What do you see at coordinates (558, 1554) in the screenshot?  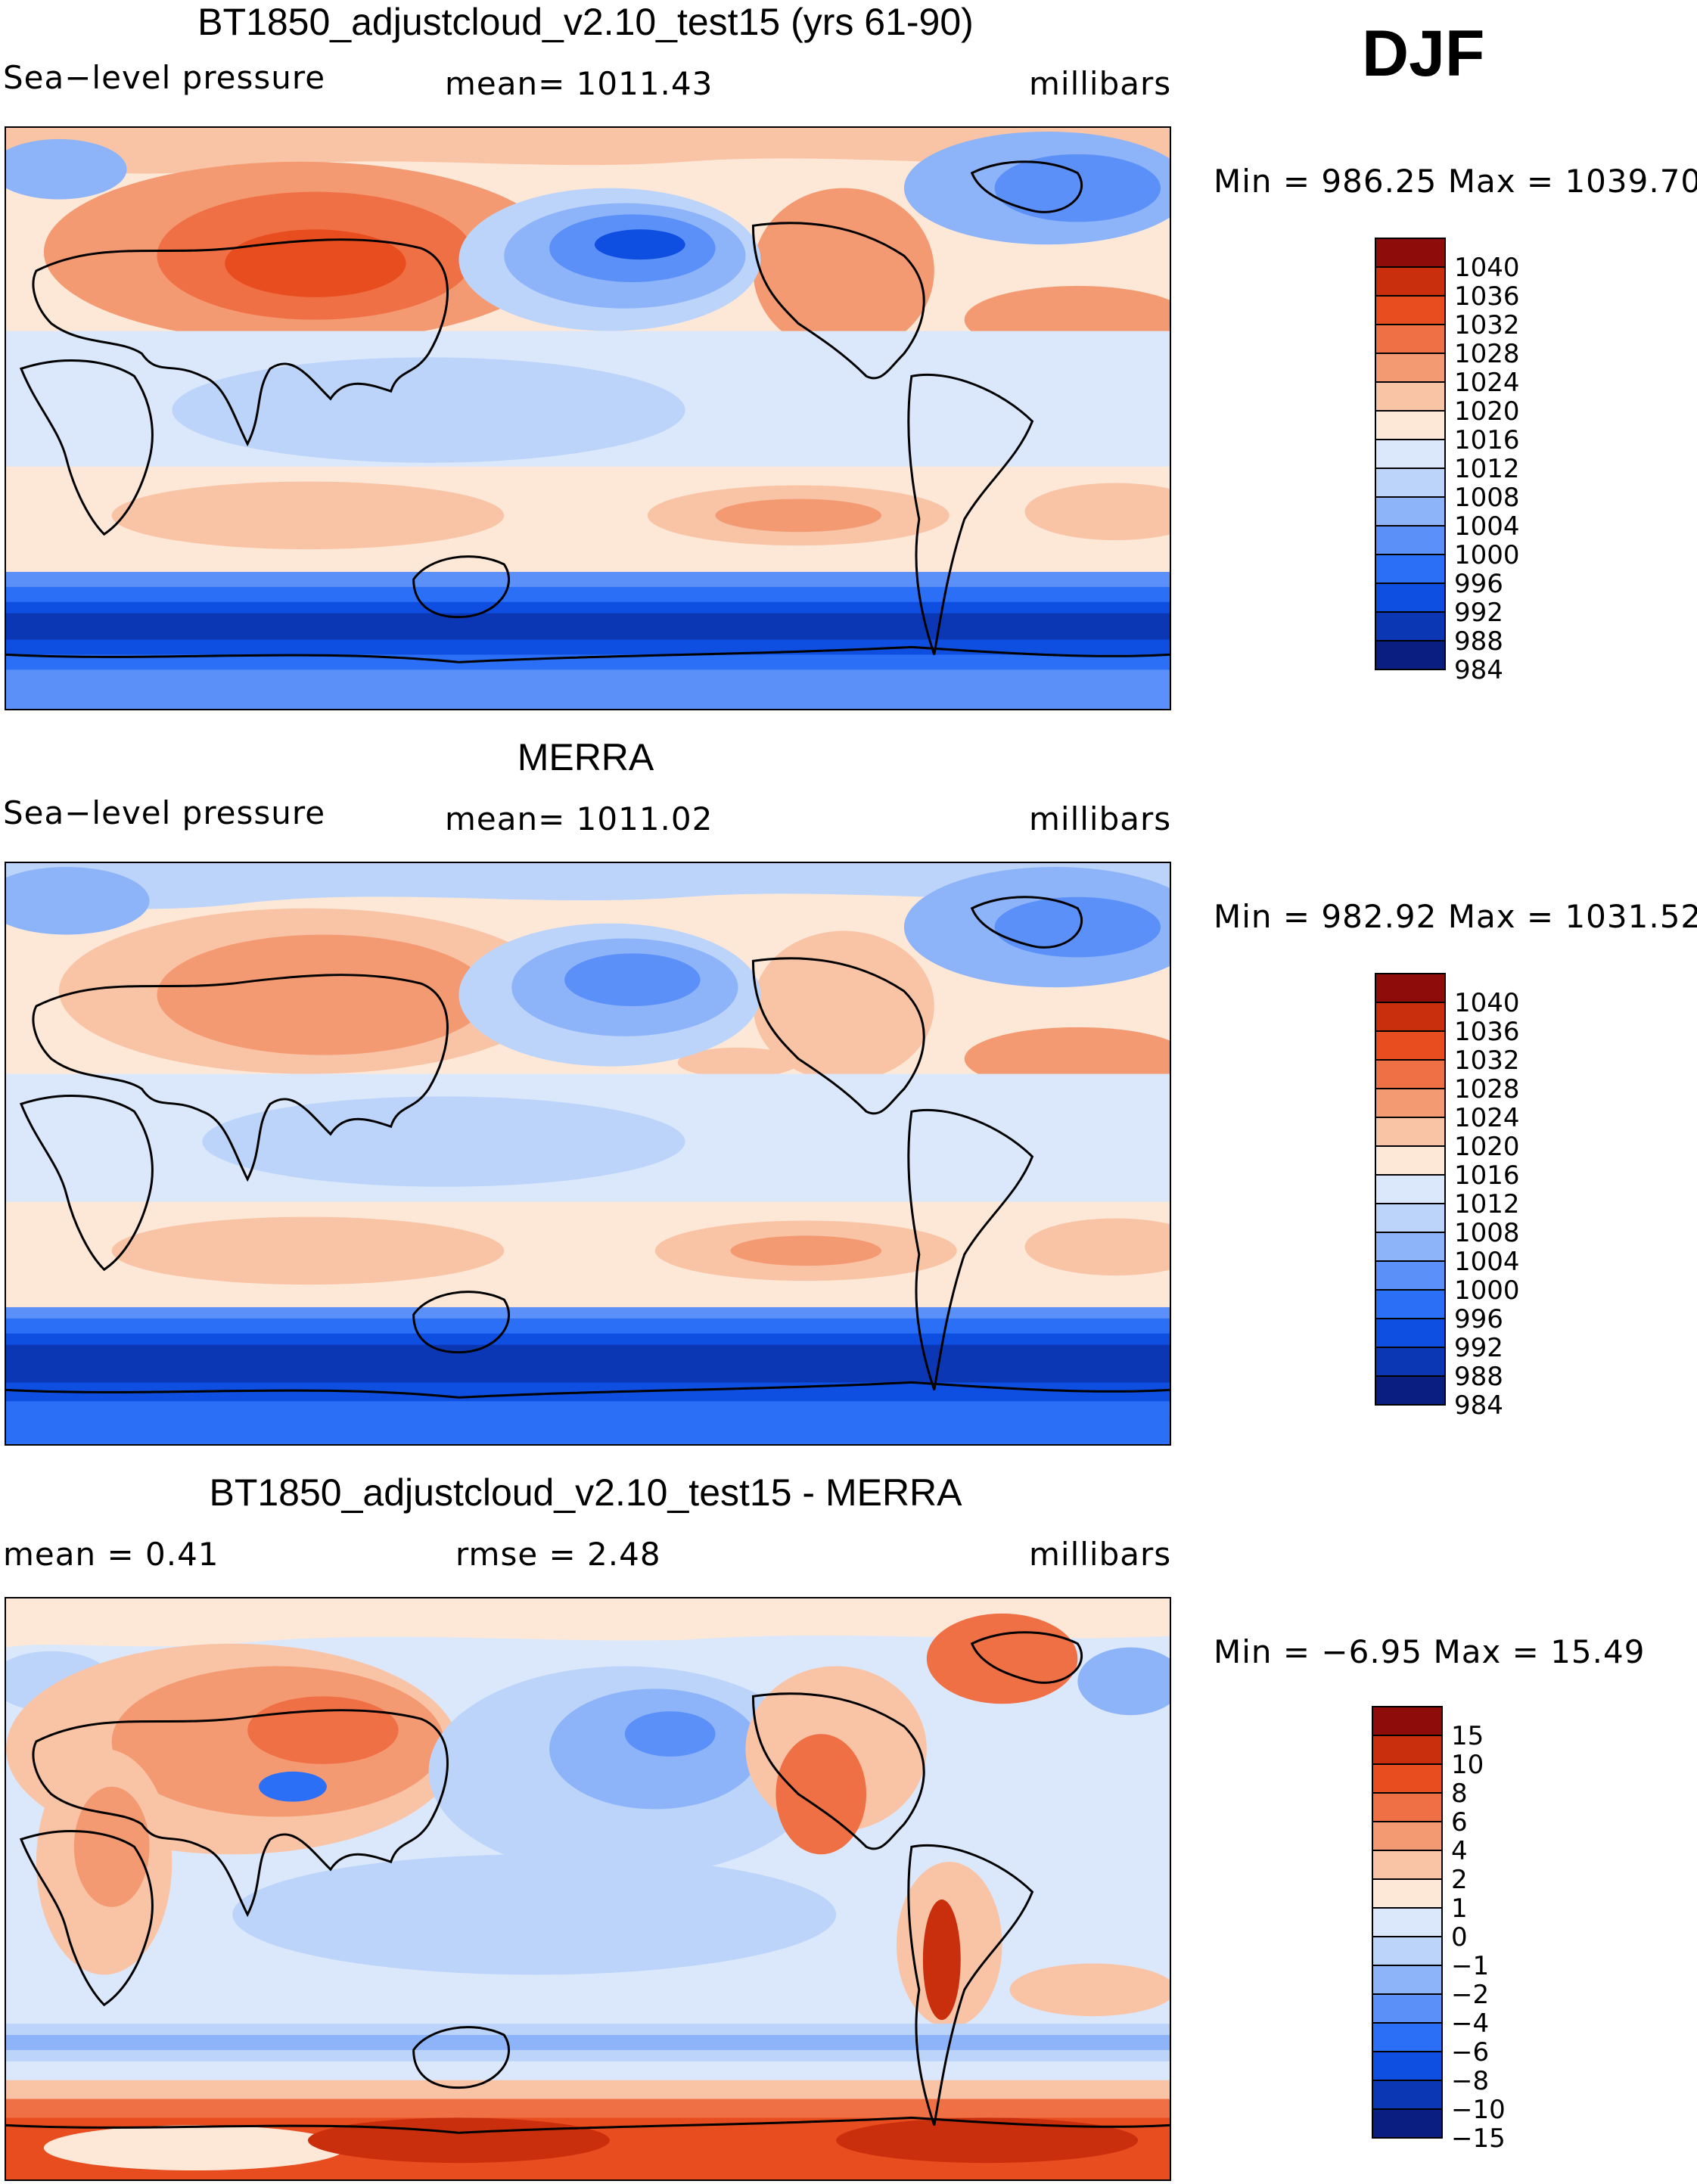 I see `panel3-rmse-label: rmse = 2.48` at bounding box center [558, 1554].